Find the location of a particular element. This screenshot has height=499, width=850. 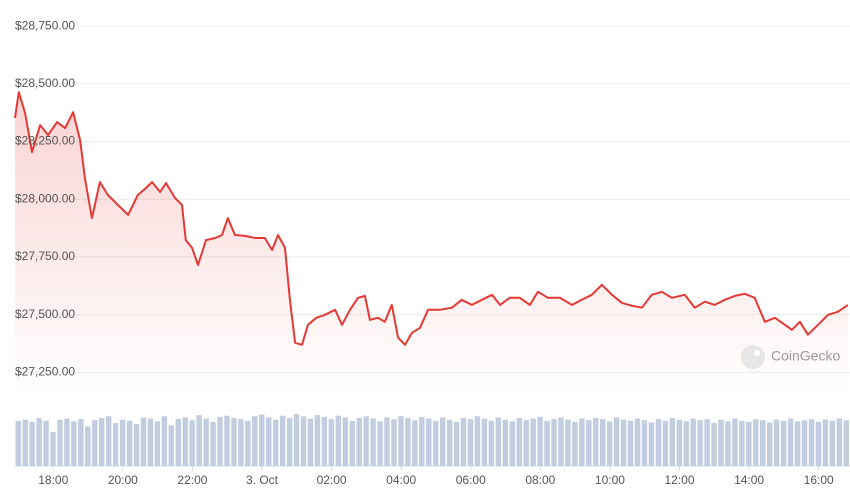

x-tick-label: 04:00 is located at coordinates (401, 480).